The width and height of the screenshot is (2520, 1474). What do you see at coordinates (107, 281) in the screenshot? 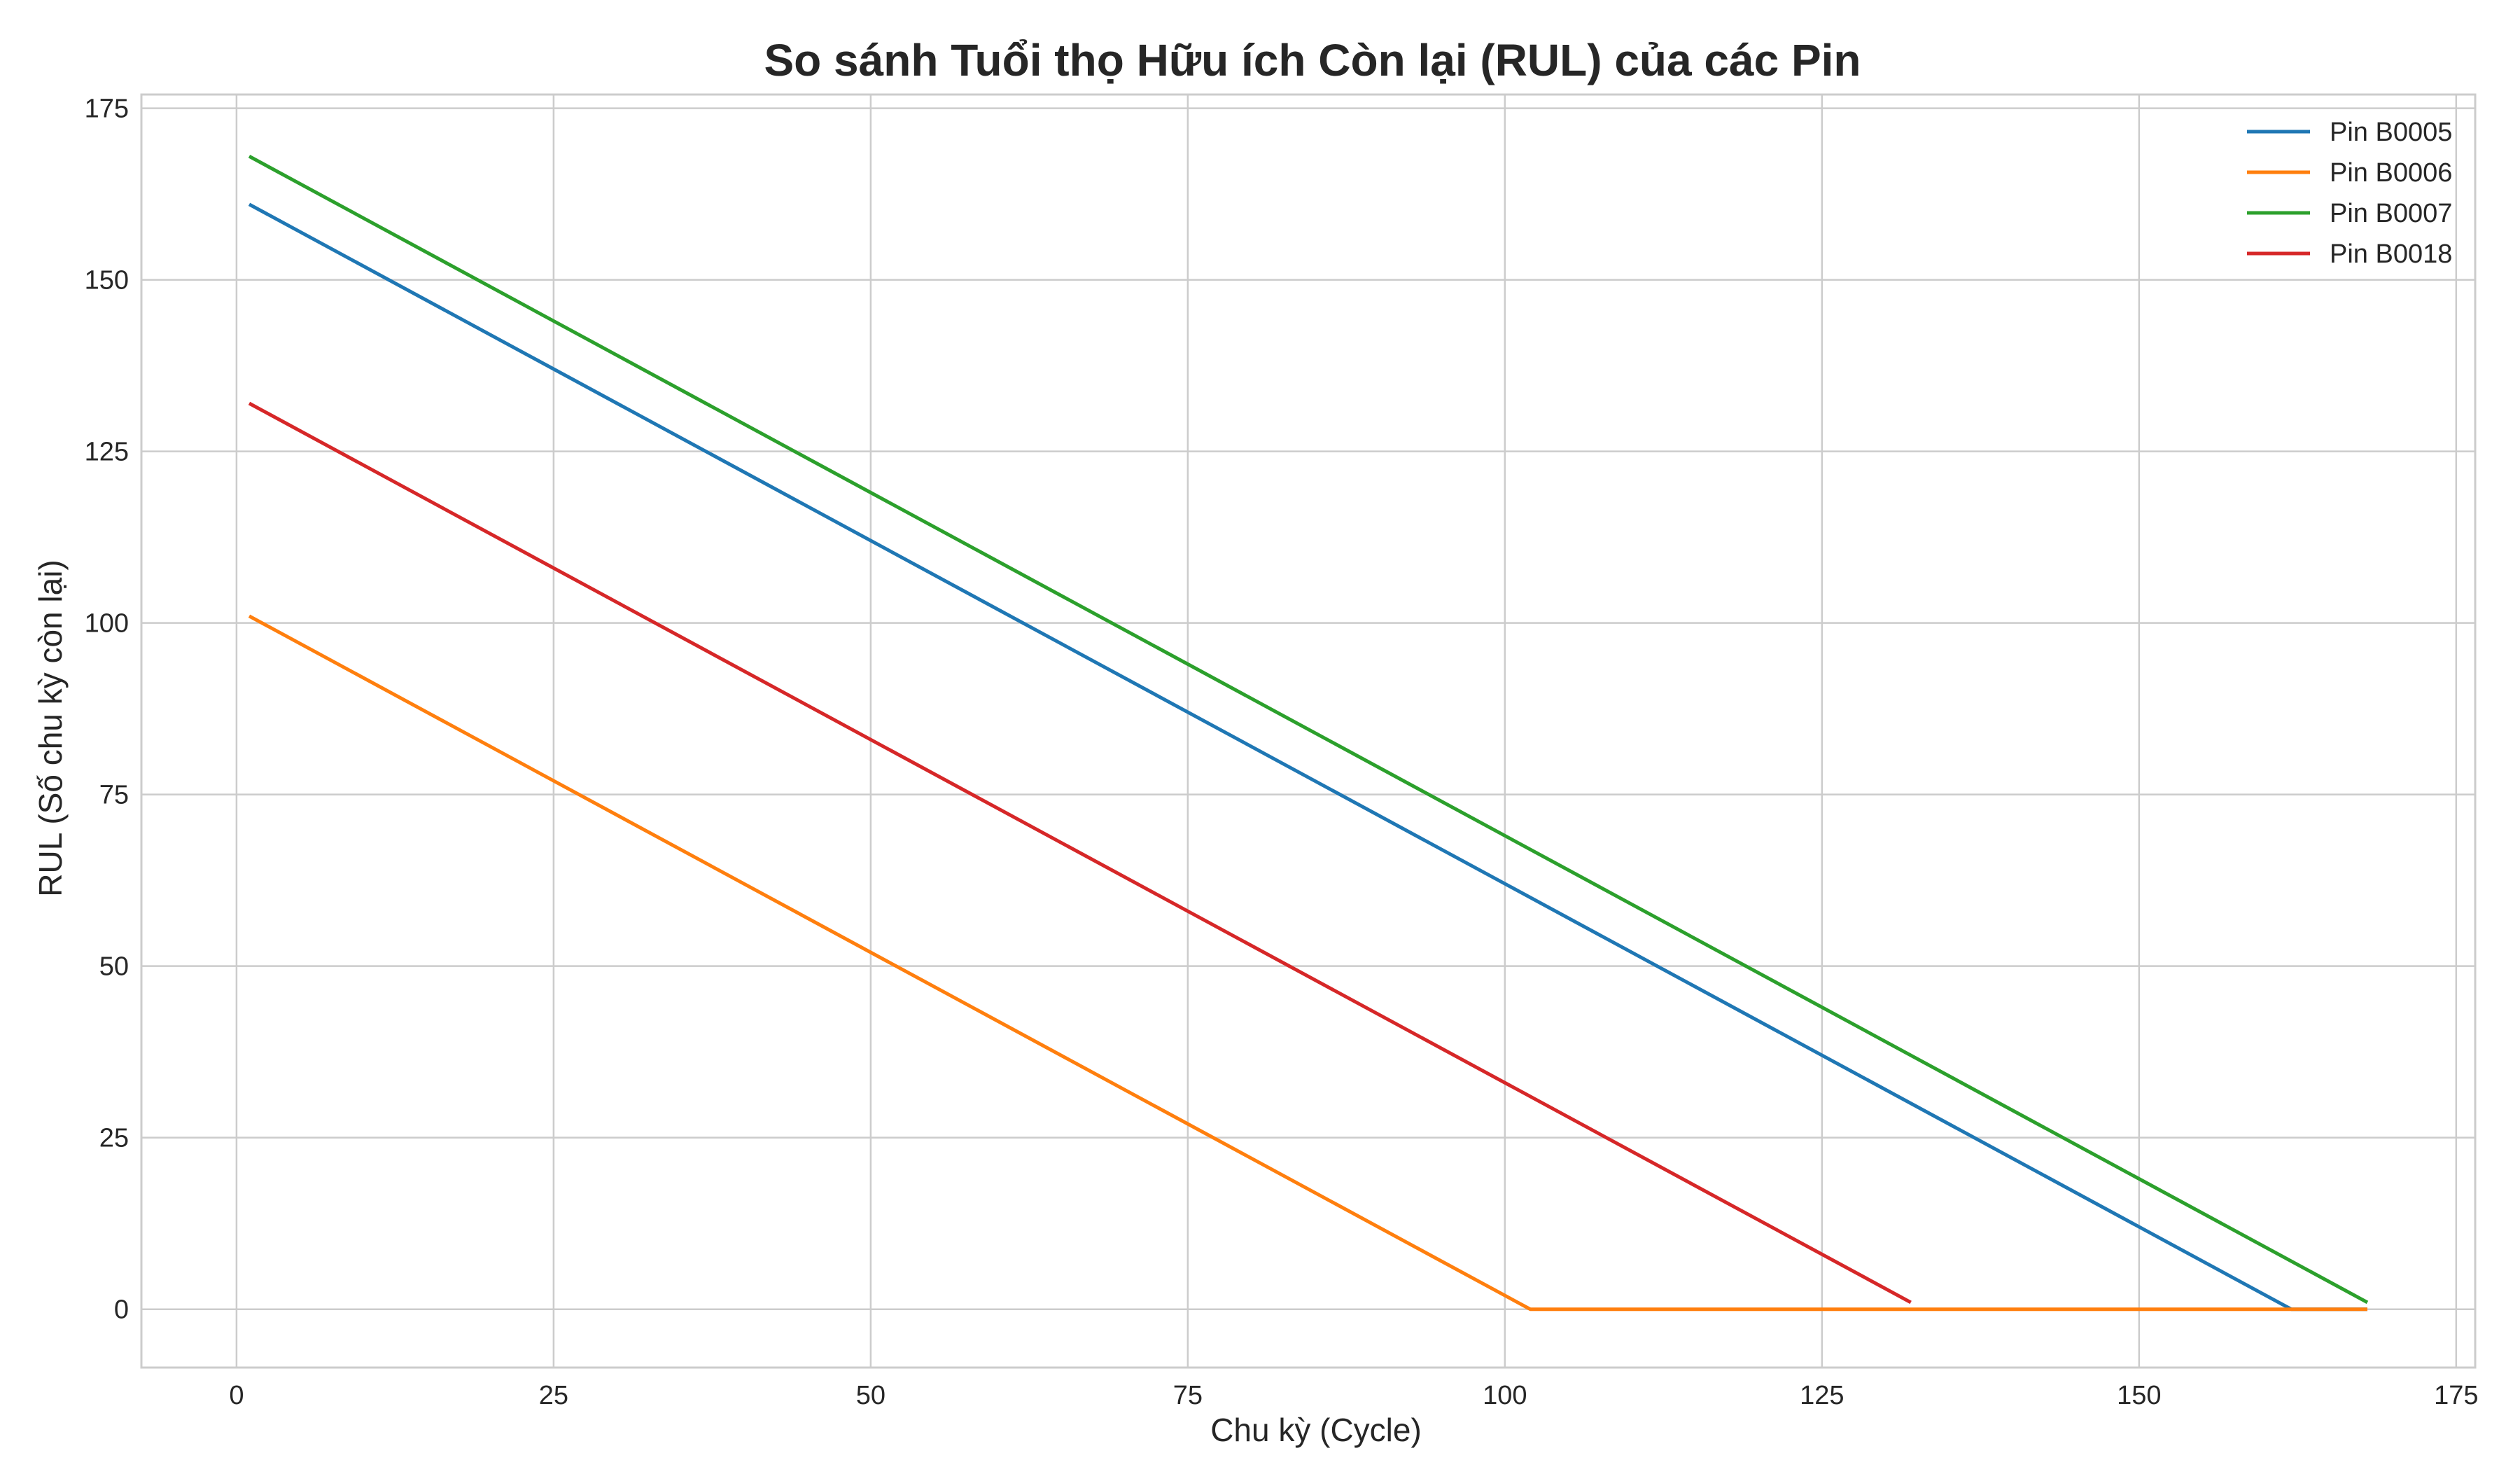
I see `y-tick-label: 150` at bounding box center [107, 281].